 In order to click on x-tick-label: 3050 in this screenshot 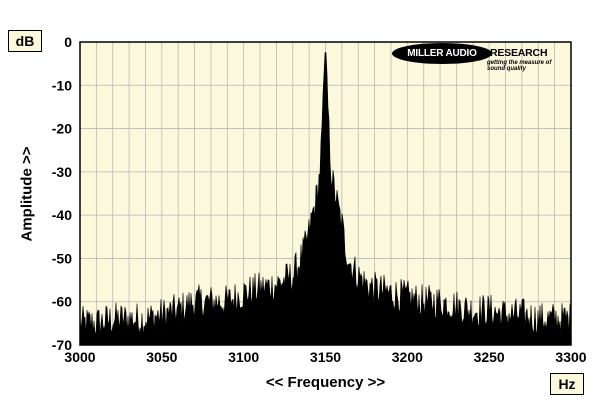, I will do `click(161, 357)`.